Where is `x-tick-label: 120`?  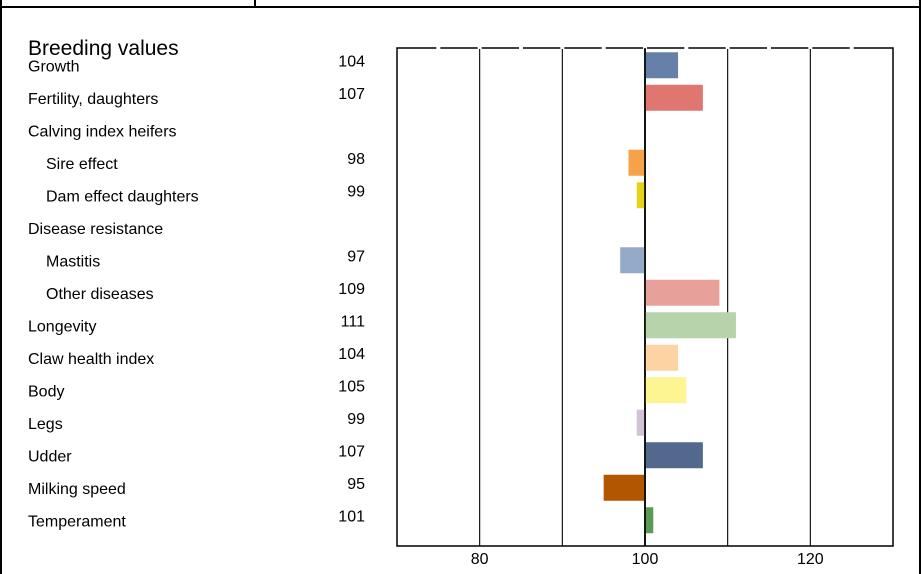
x-tick-label: 120 is located at coordinates (810, 559).